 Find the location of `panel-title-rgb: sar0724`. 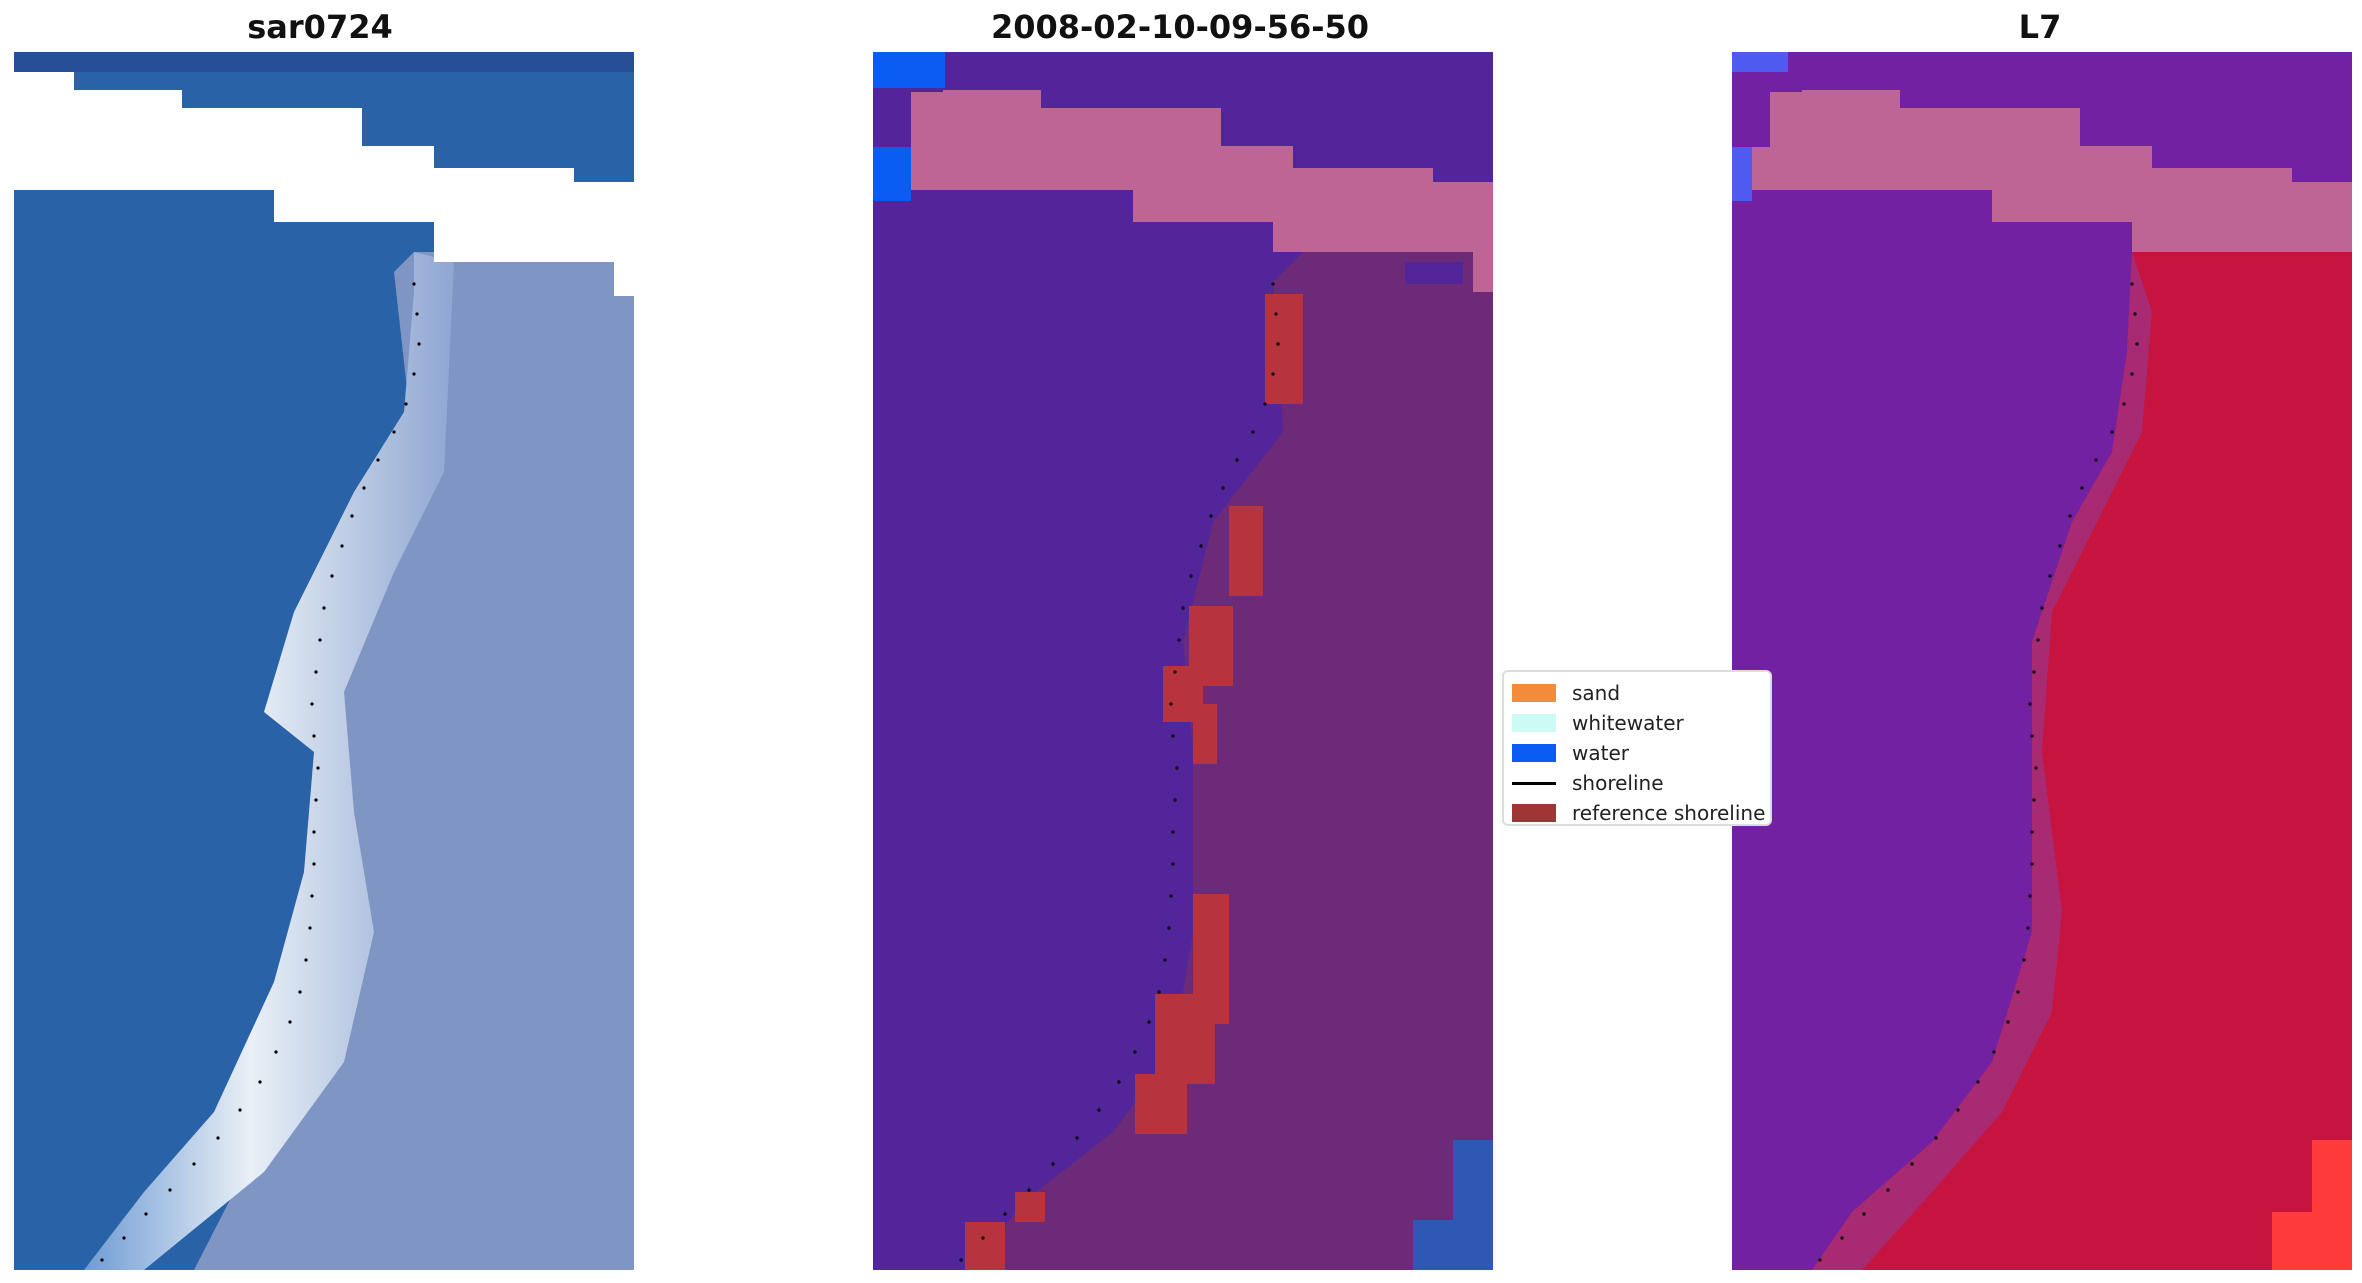

panel-title-rgb: sar0724 is located at coordinates (320, 27).